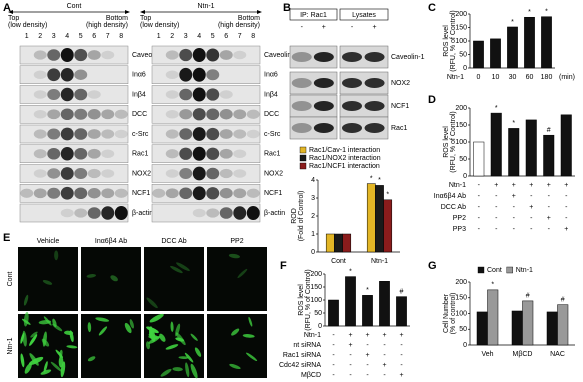 The width and height of the screenshot is (583, 382). What do you see at coordinates (48, 279) in the screenshot?
I see `microscopy-image` at bounding box center [48, 279].